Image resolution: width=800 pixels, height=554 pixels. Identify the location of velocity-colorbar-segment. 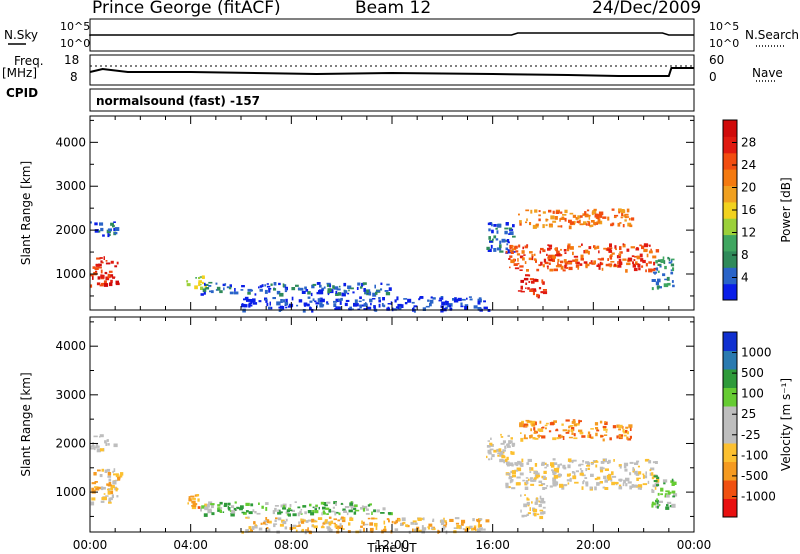
(730, 434).